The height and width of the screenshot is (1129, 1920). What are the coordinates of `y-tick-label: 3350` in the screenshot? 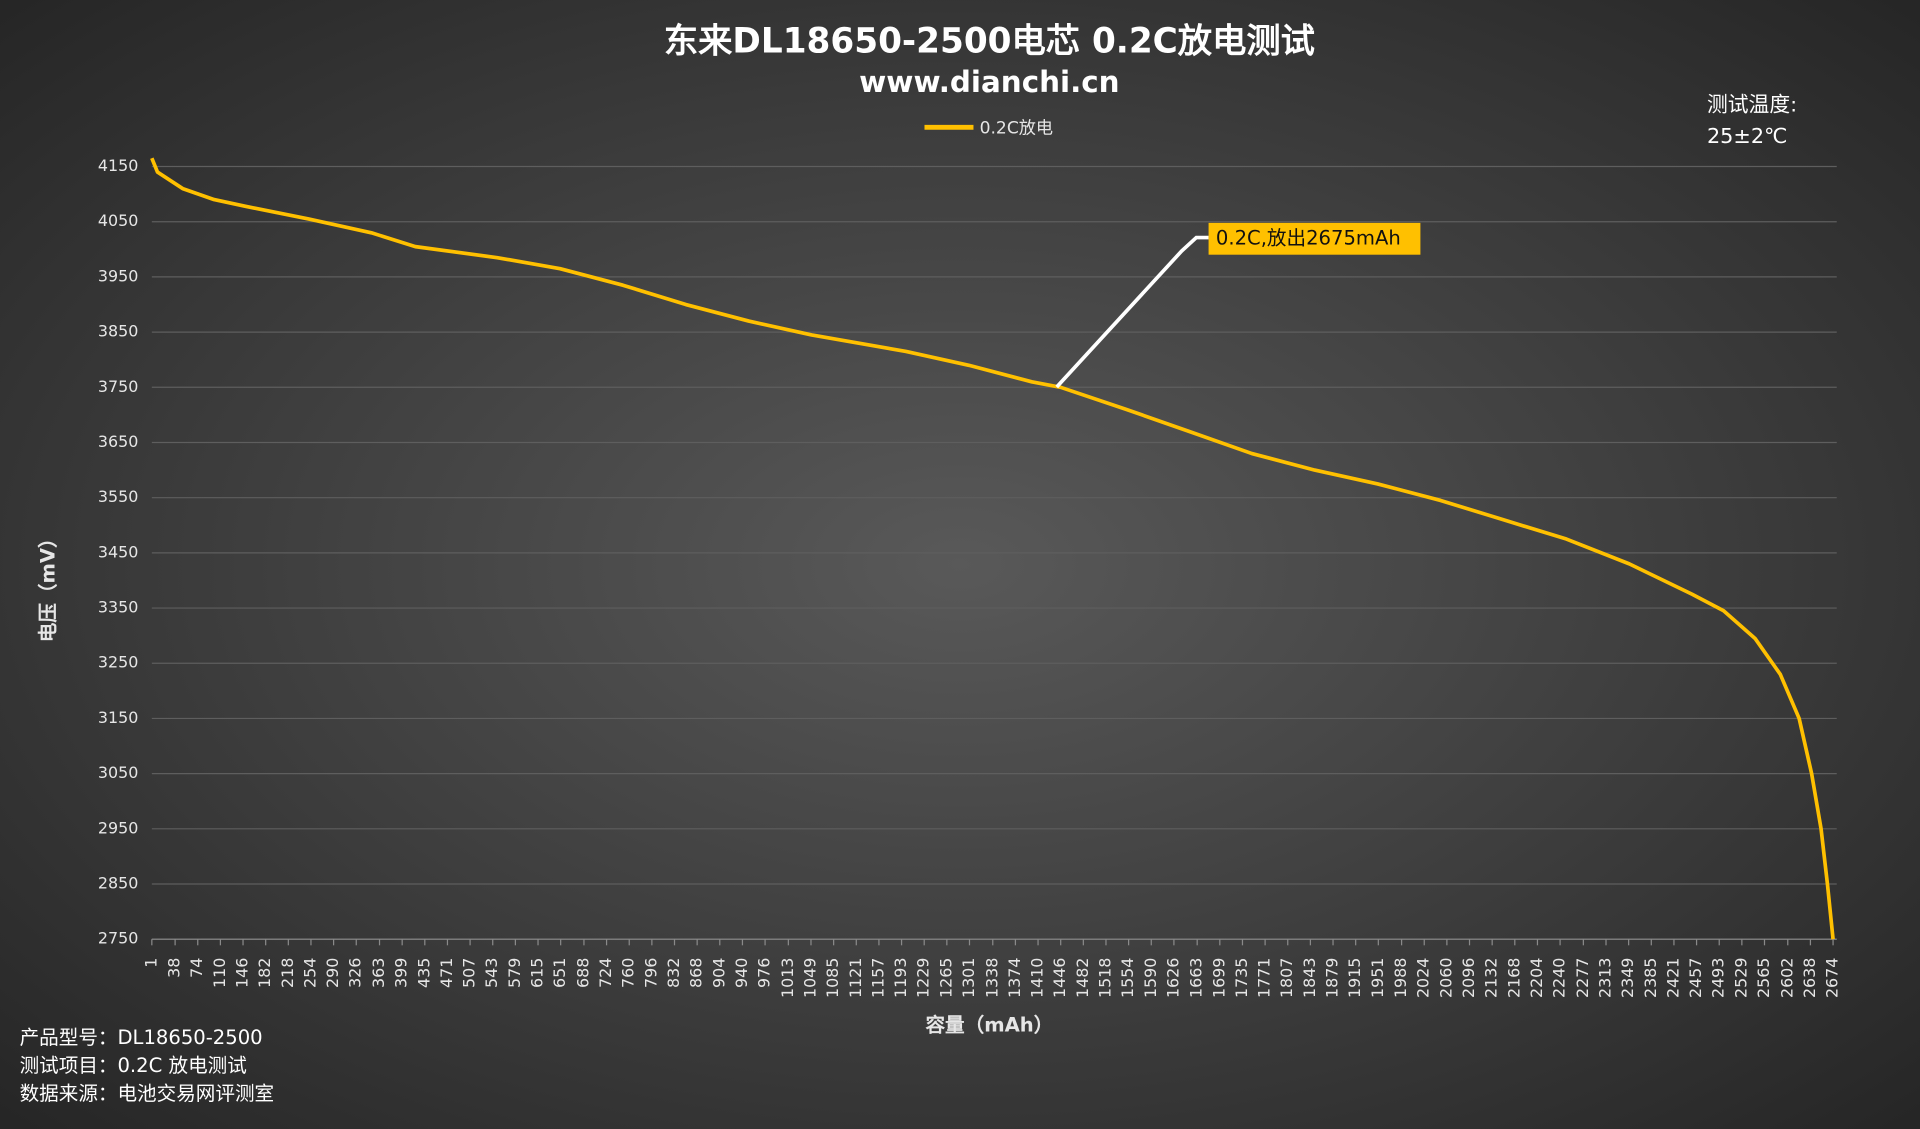 It's located at (118, 607).